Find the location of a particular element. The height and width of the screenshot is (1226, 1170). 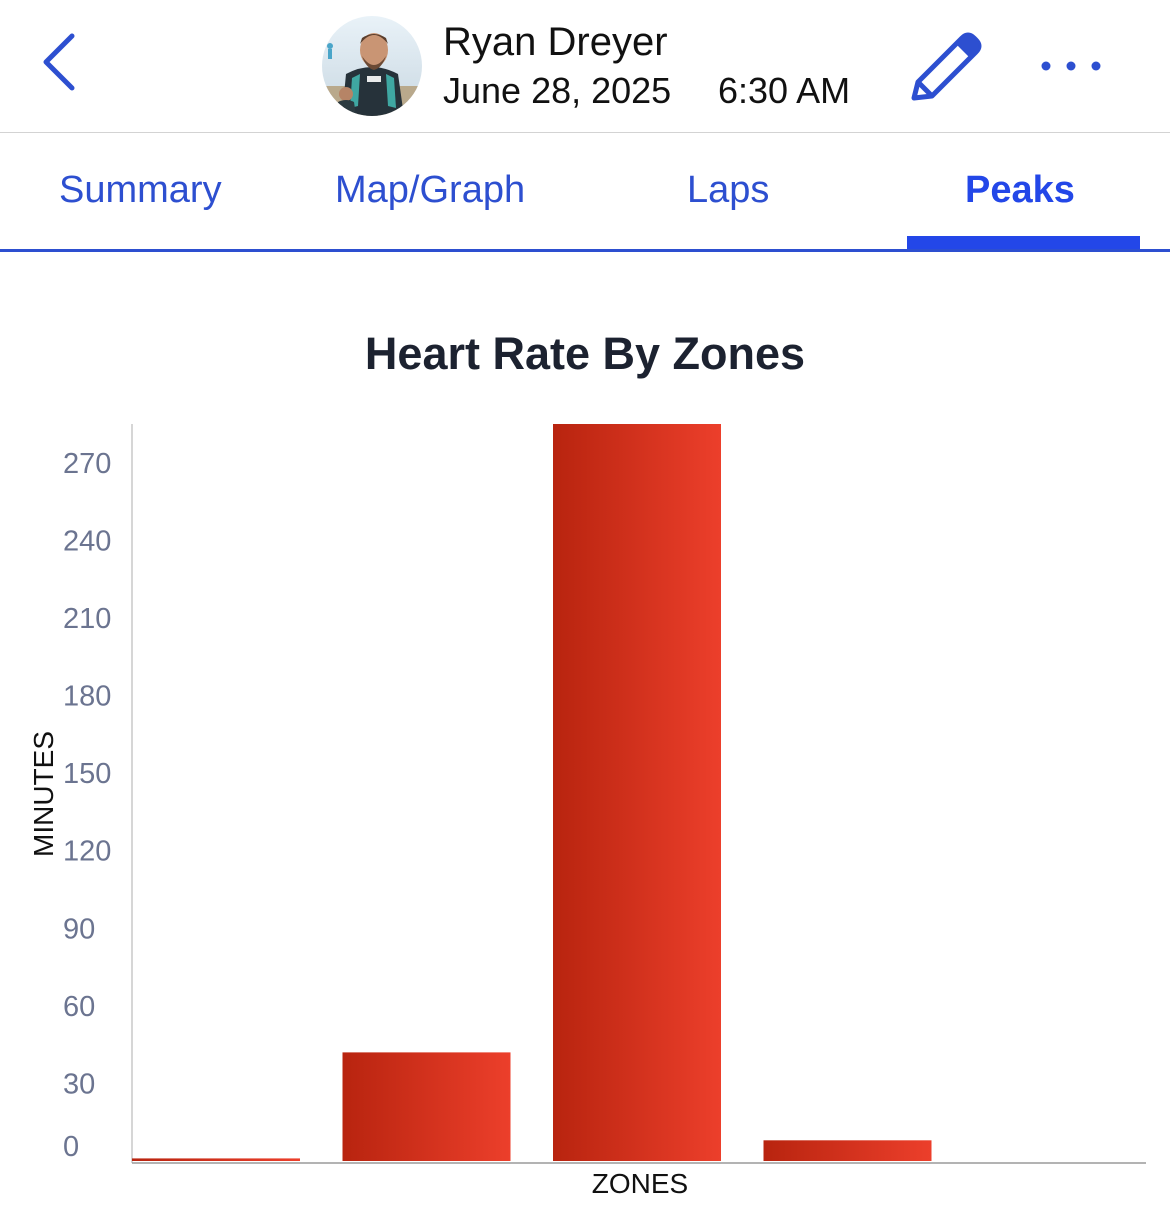

tab-bar: Summary Map/Graph Laps Peaks is located at coordinates (585, 192).